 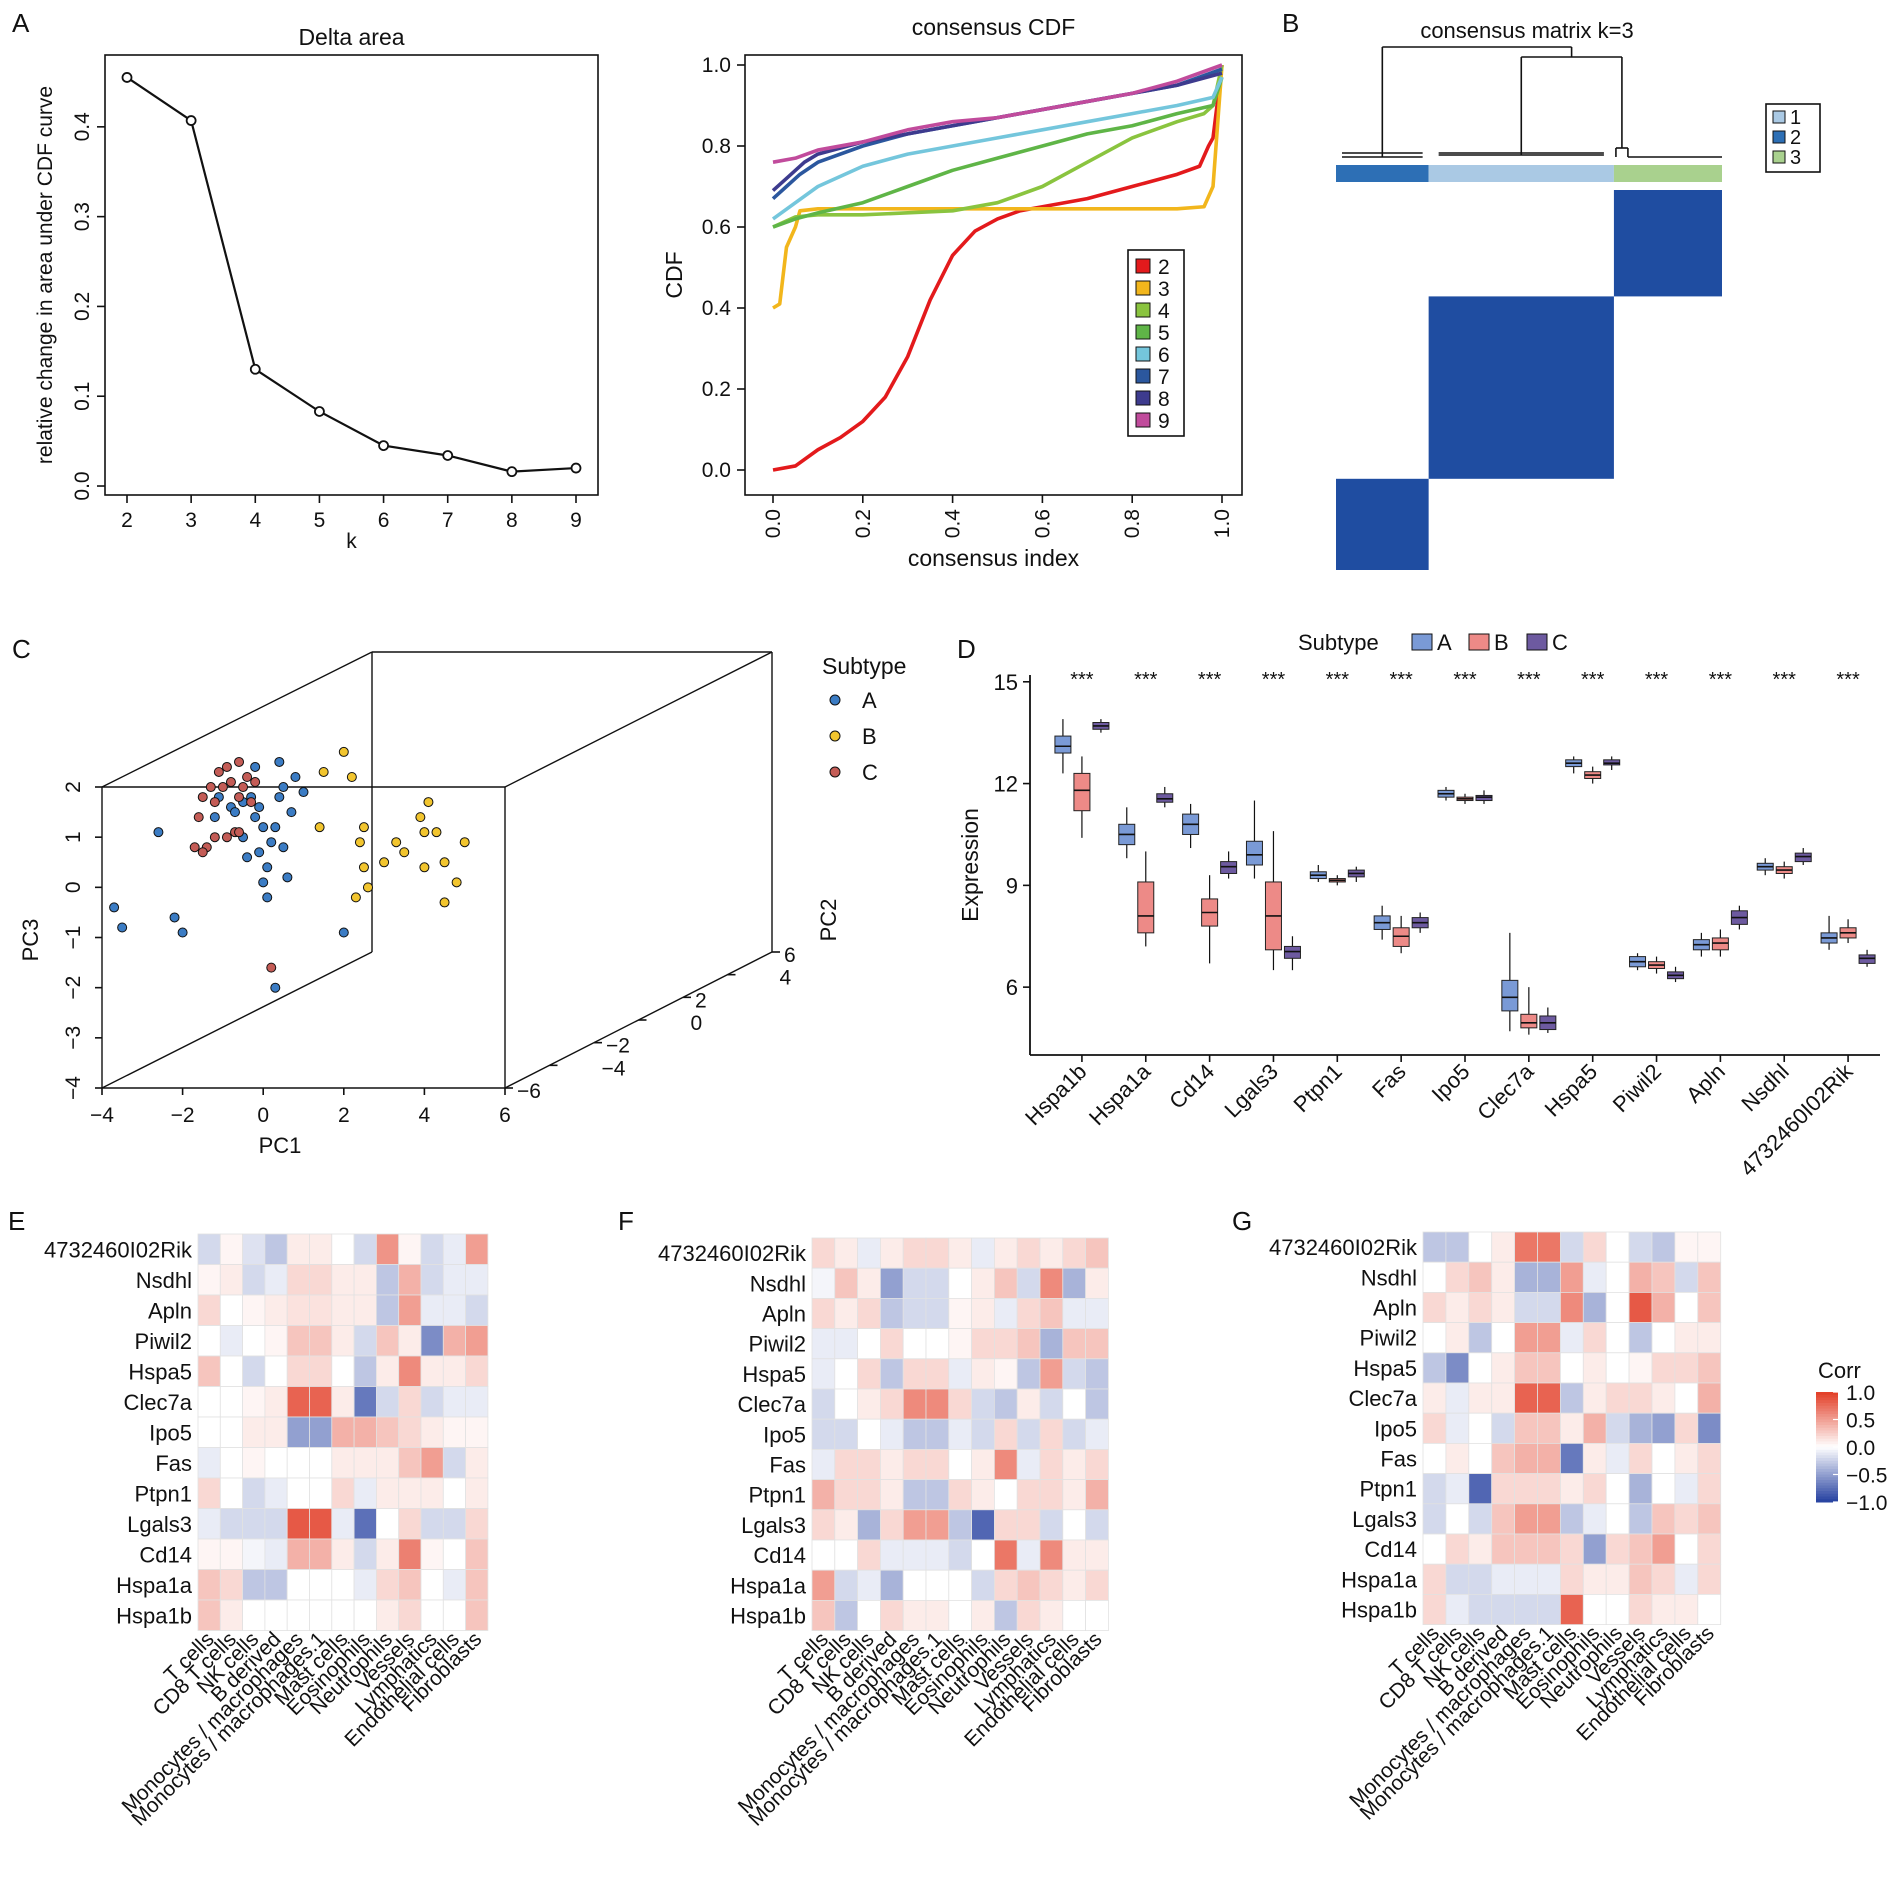 I want to click on delta-area-point, so click(x=319, y=411).